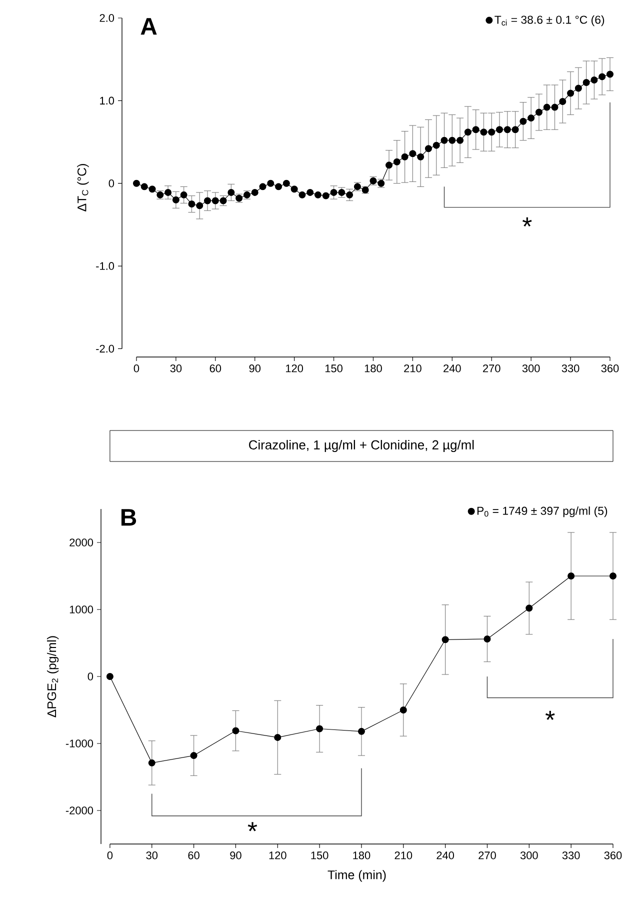 This screenshot has height=916, width=625. What do you see at coordinates (361, 446) in the screenshot?
I see `chart-subtitle: Cirazoline, 1 µg/ml + Clonidine, 2 µg/ml` at bounding box center [361, 446].